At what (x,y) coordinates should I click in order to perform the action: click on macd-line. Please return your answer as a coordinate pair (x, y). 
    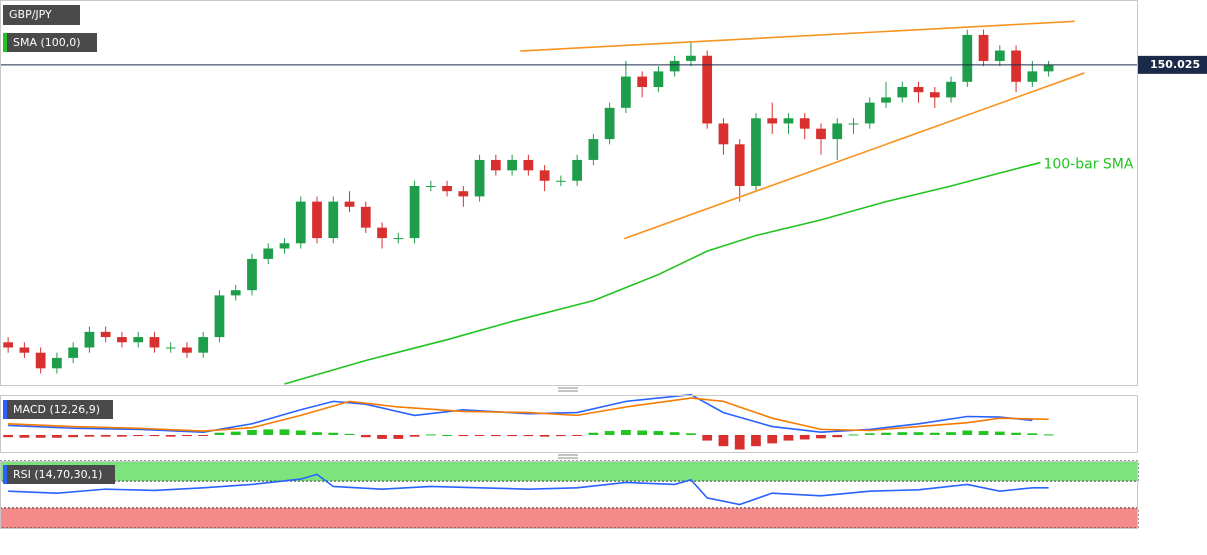
    Looking at the image, I should click on (528, 414).